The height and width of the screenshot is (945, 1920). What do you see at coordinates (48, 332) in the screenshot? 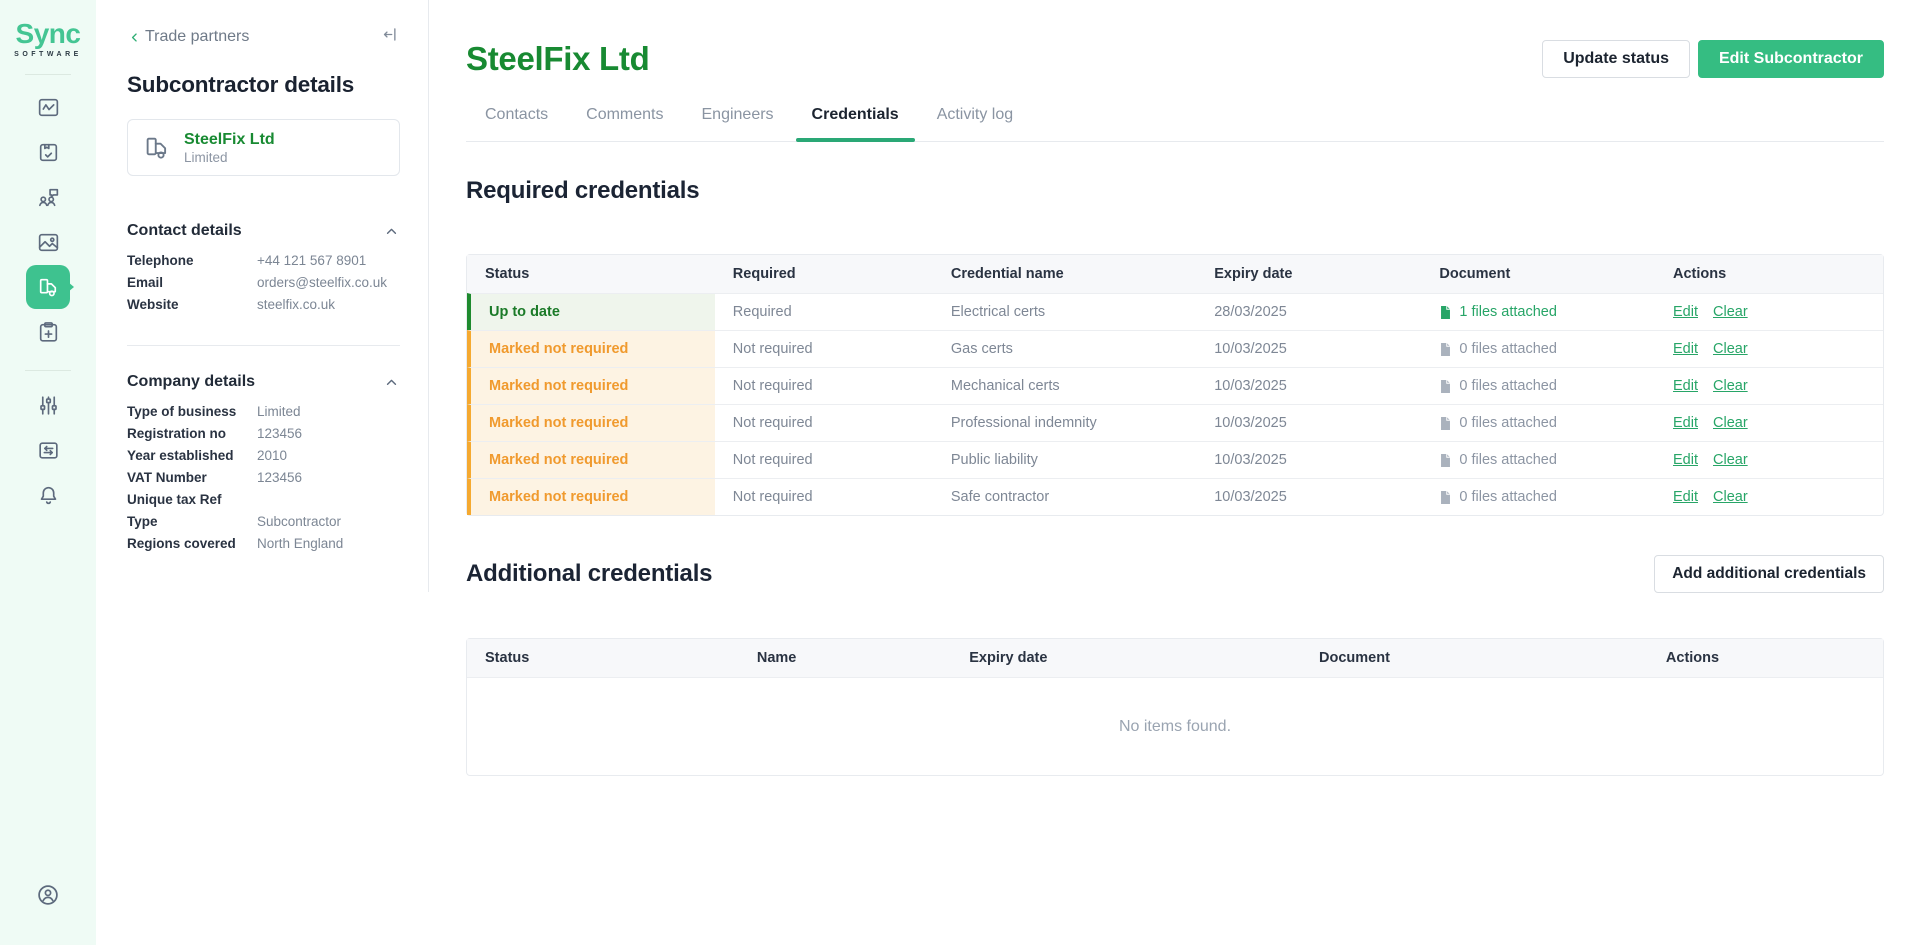
I see `rail-item-new-job` at bounding box center [48, 332].